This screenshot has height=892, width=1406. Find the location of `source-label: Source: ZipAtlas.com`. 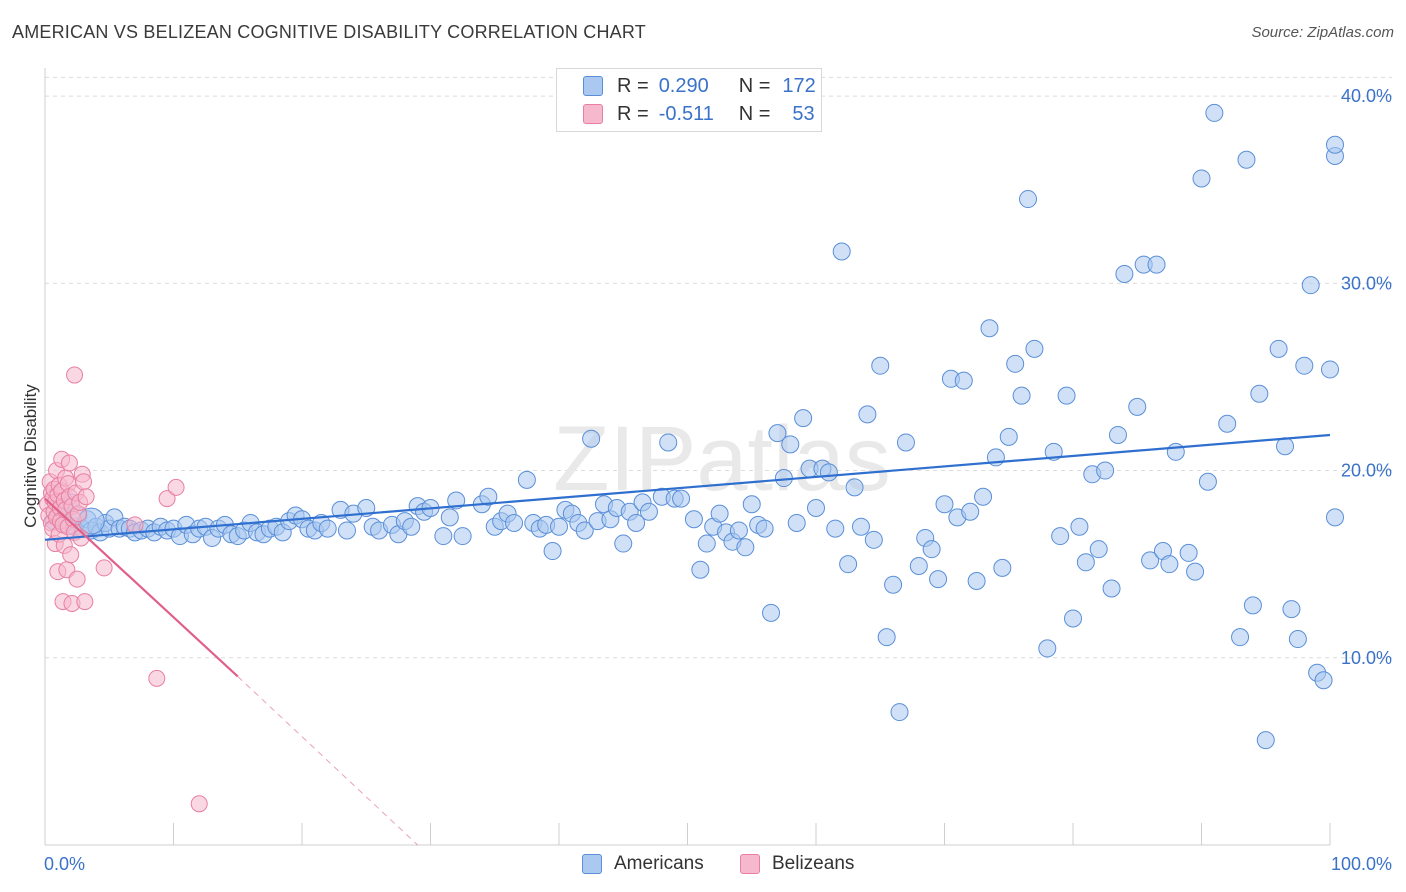

source-label: Source: ZipAtlas.com is located at coordinates (1322, 32).